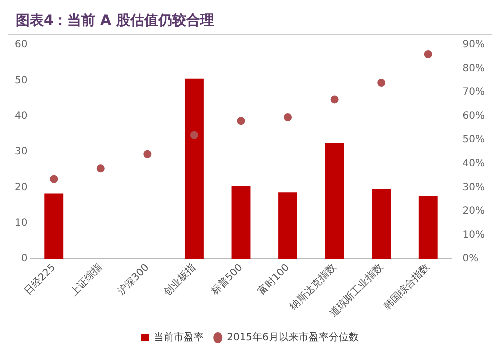 This screenshot has height=362, width=500. Describe the element at coordinates (21, 152) in the screenshot. I see `y-tick-label: 30` at that location.